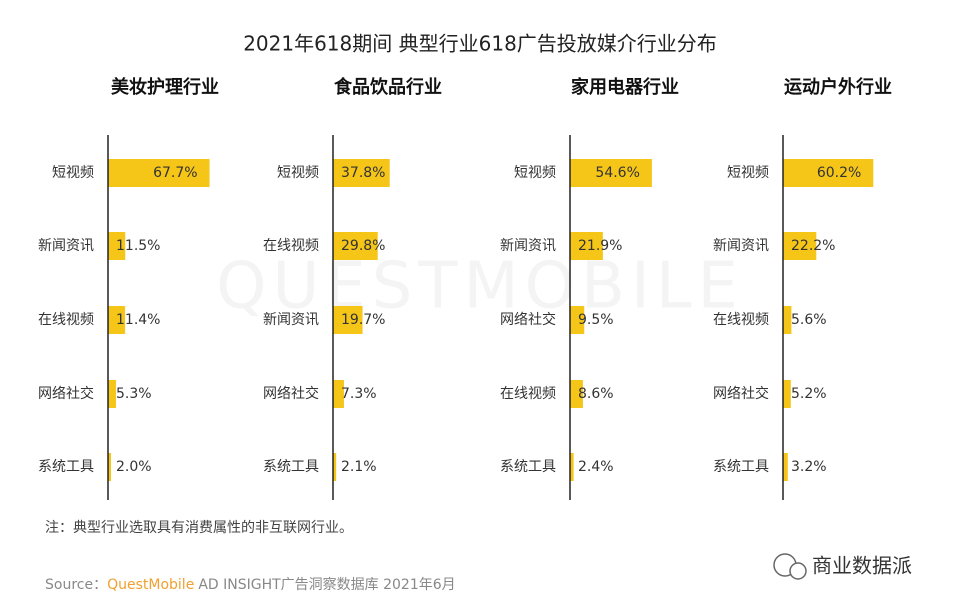 The width and height of the screenshot is (960, 610). Describe the element at coordinates (363, 246) in the screenshot. I see `value-label: 29.8%` at that location.